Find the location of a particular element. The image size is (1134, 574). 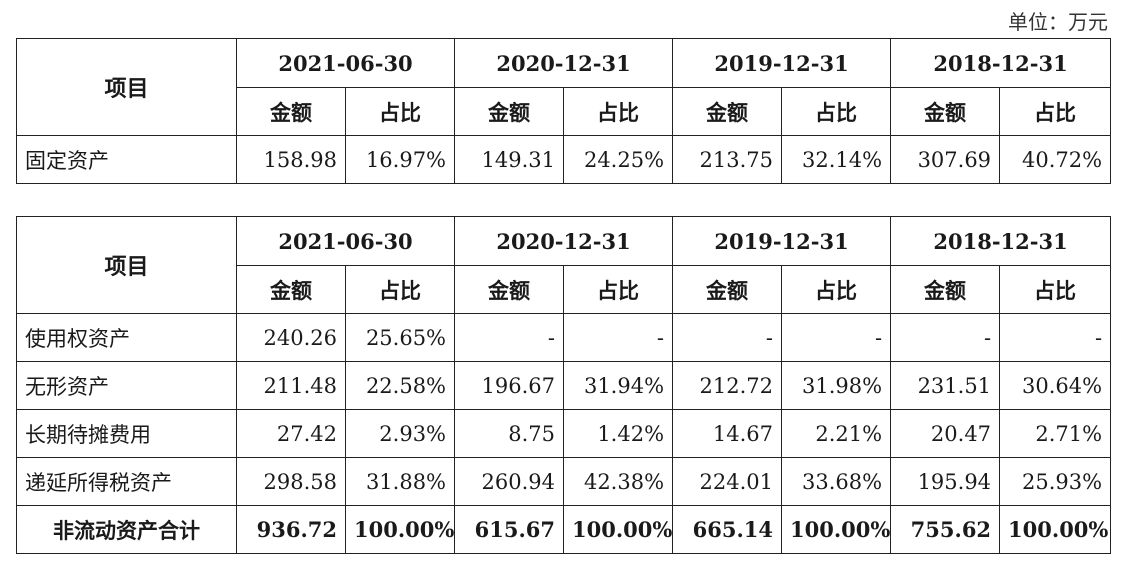

row-label: 使用权资产 is located at coordinates (126, 337).